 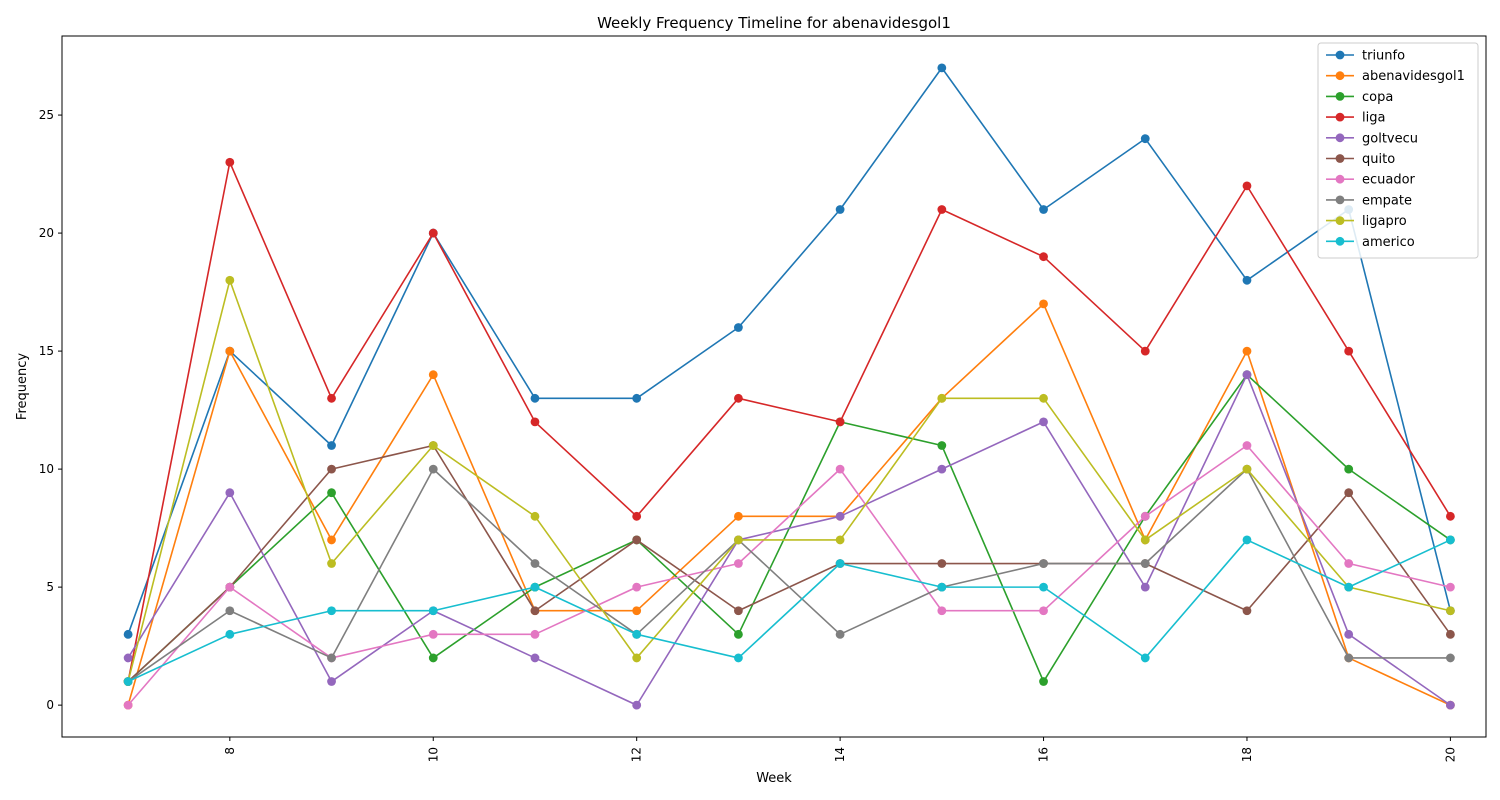 I want to click on legend-label-triunfo: triunfo, so click(x=1383, y=56).